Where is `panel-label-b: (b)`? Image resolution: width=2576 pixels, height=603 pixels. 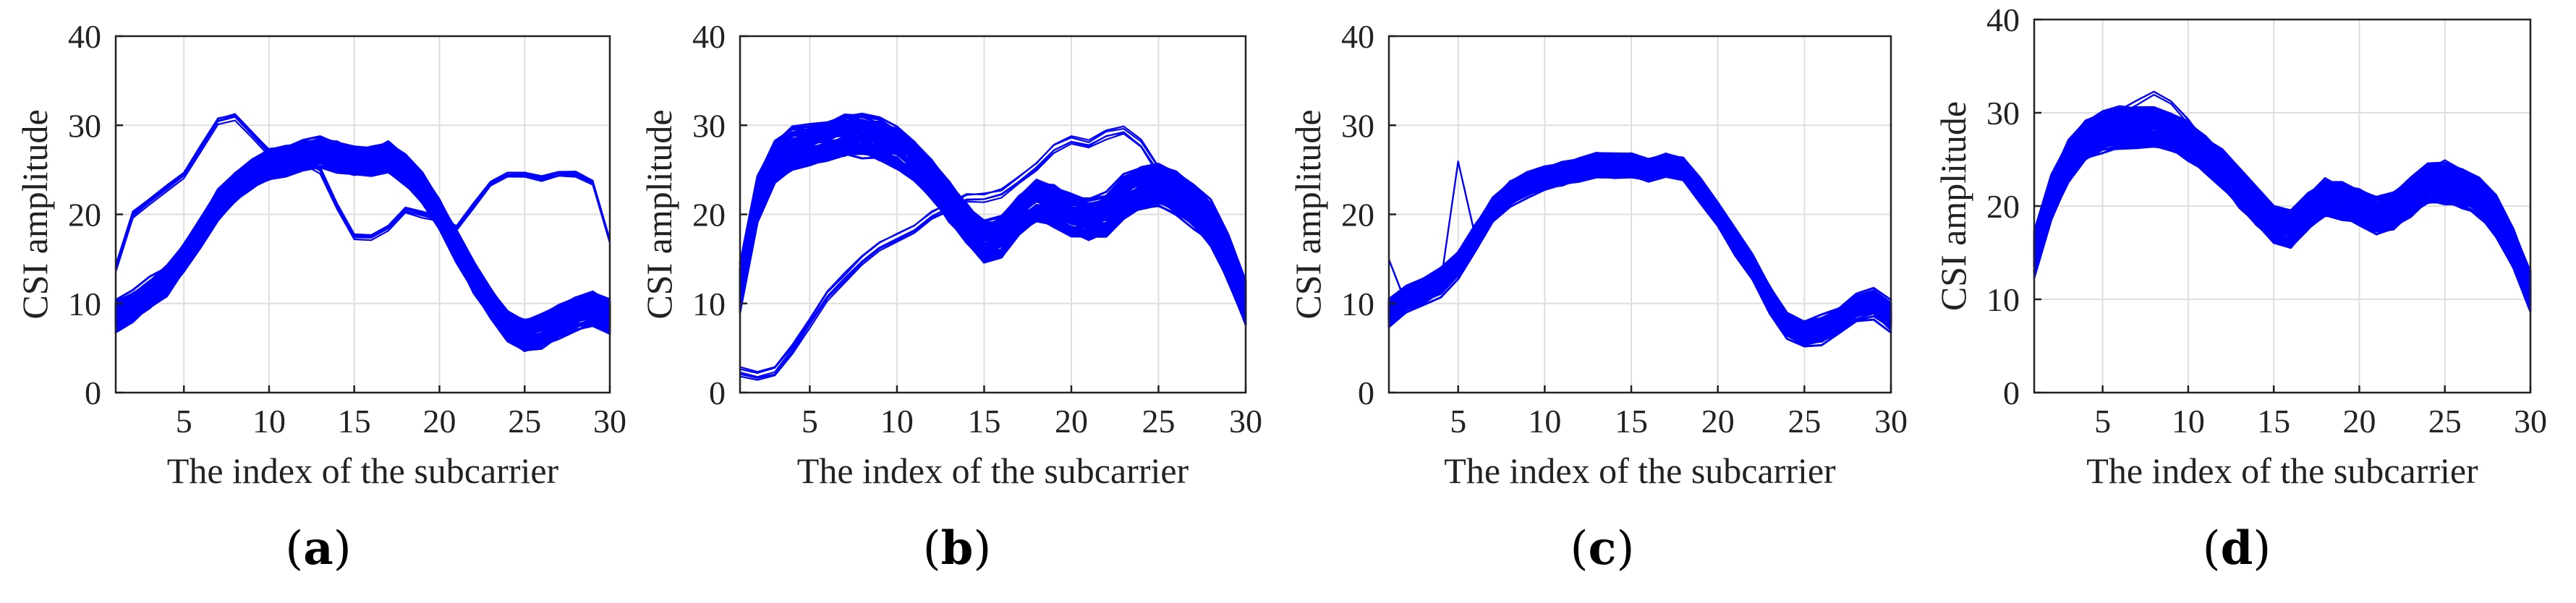 panel-label-b: (b) is located at coordinates (957, 548).